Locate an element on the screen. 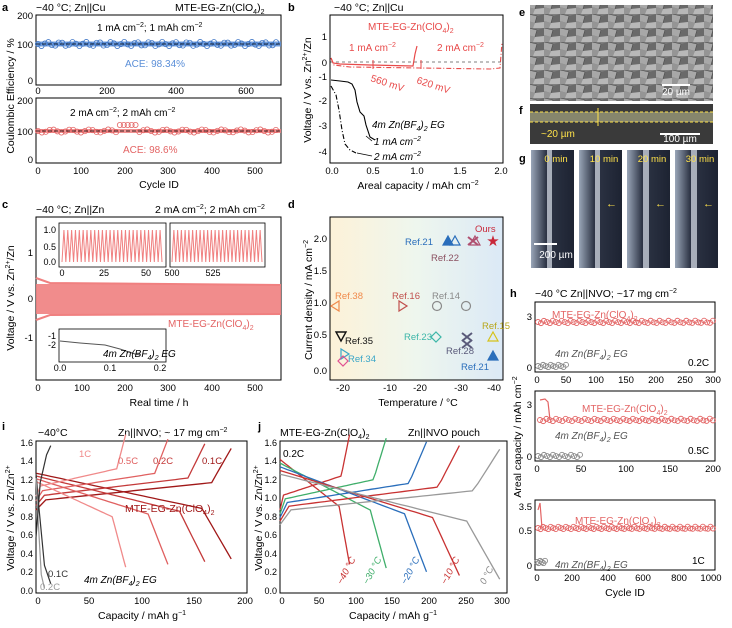 This screenshot has height=628, width=732. svg-text: 1.0 is located at coordinates (26, 498).